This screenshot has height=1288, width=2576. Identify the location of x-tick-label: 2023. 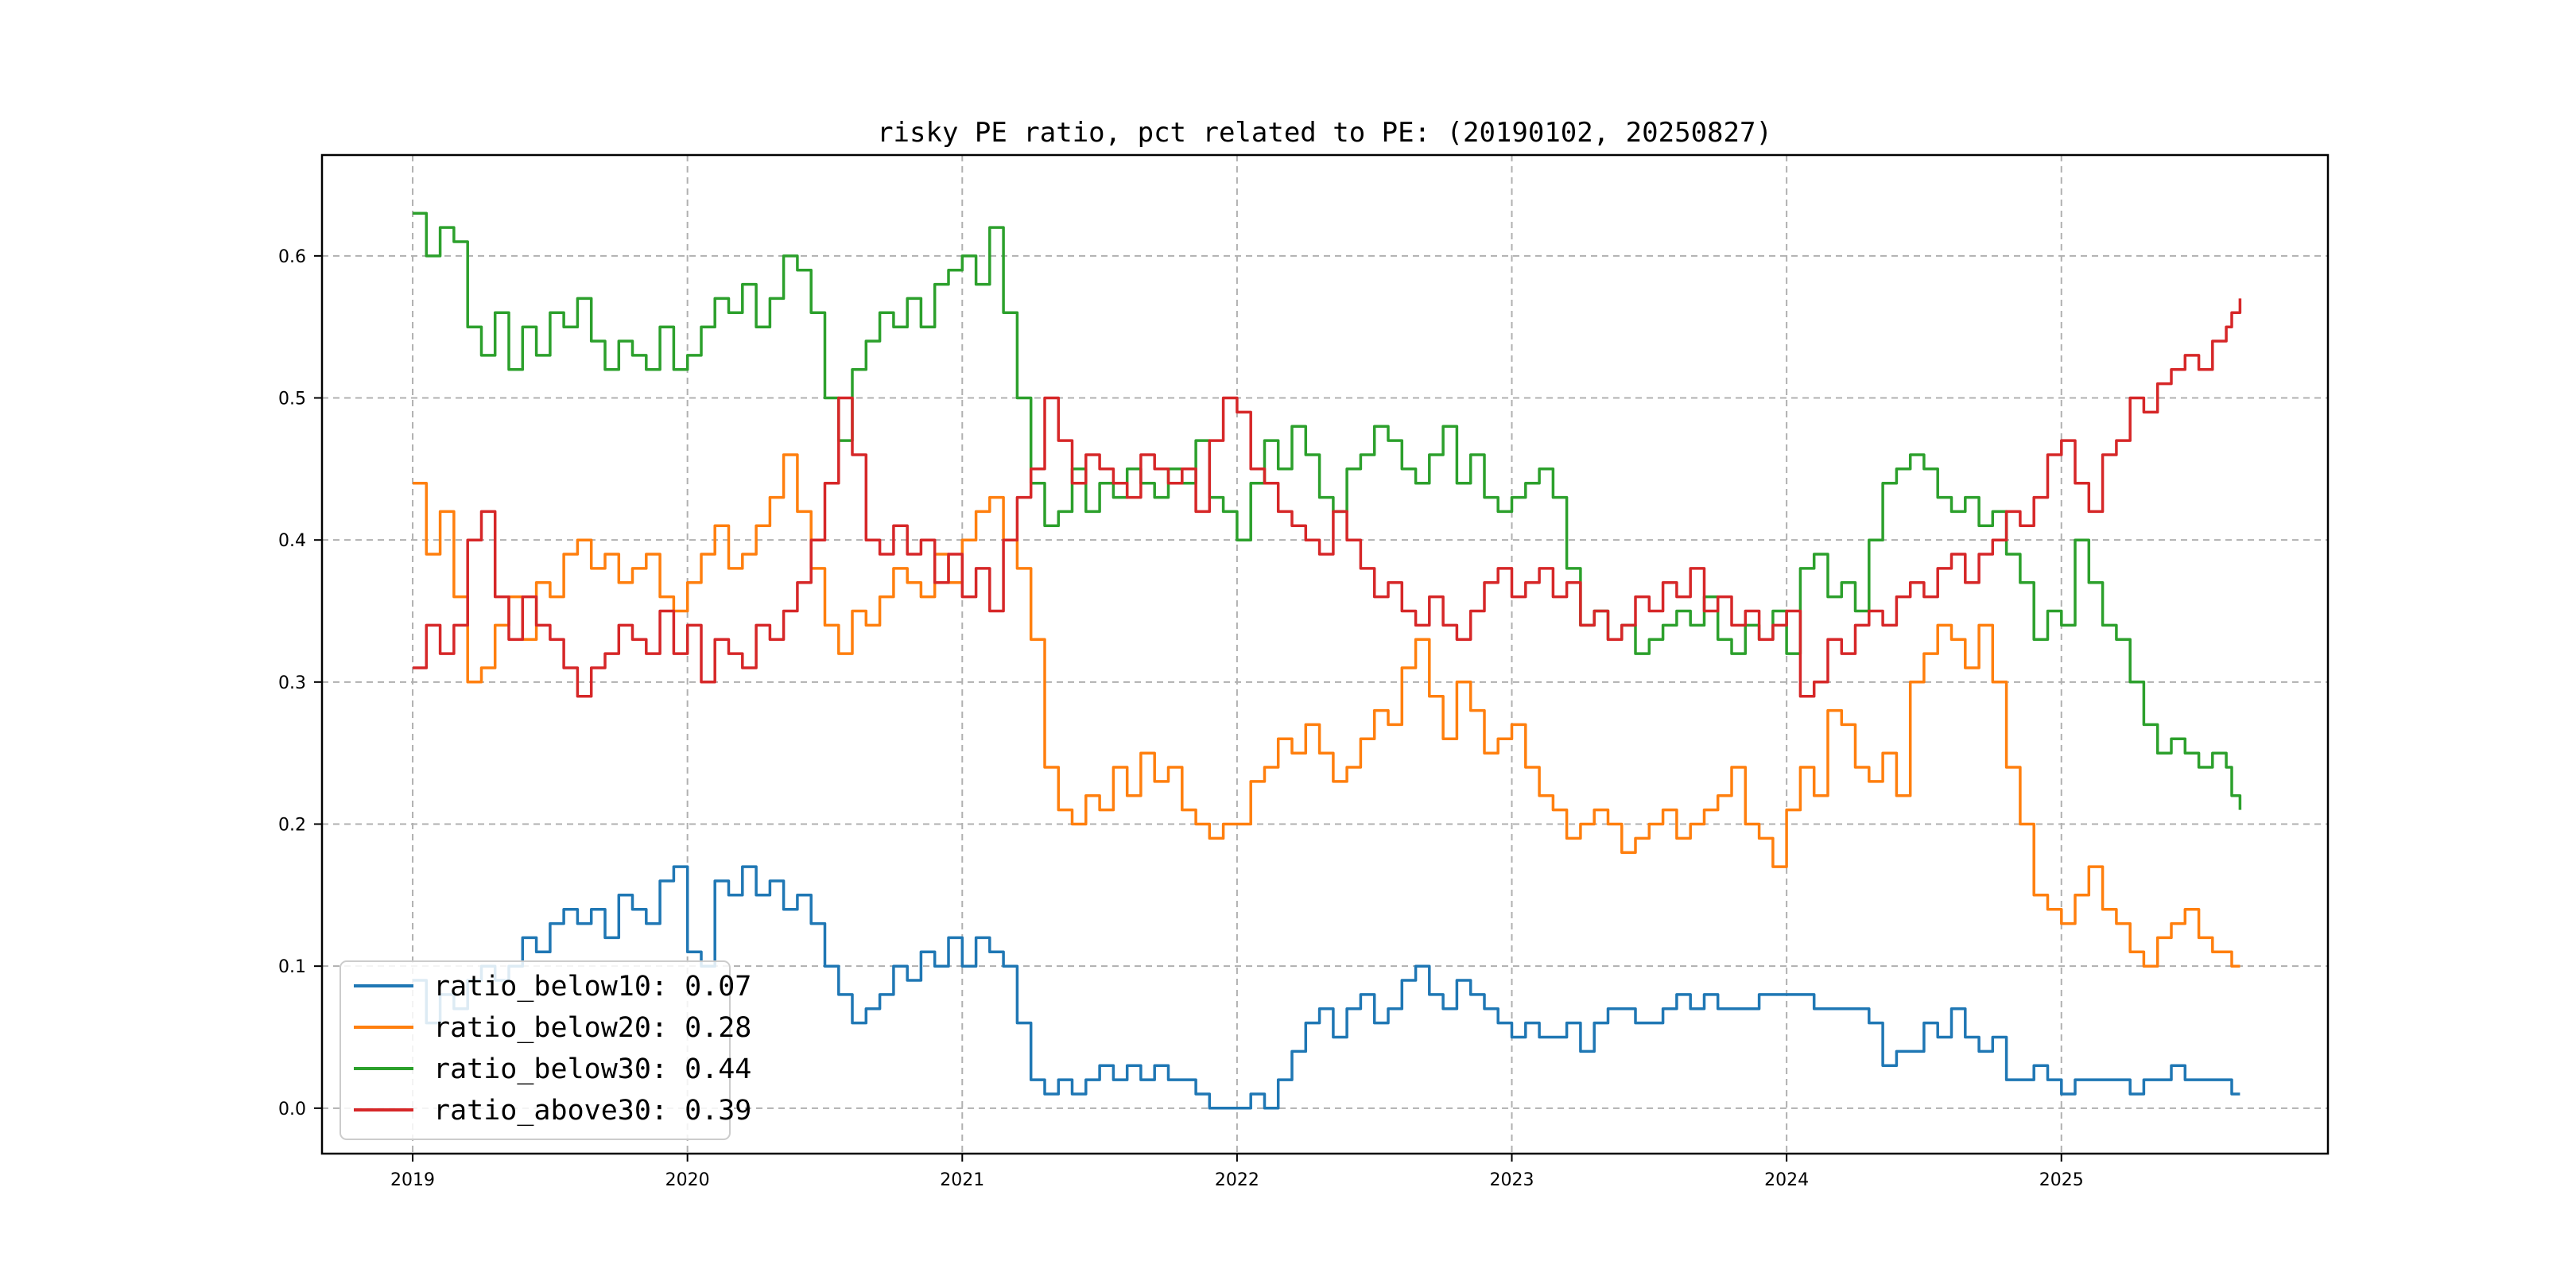
(1512, 1180).